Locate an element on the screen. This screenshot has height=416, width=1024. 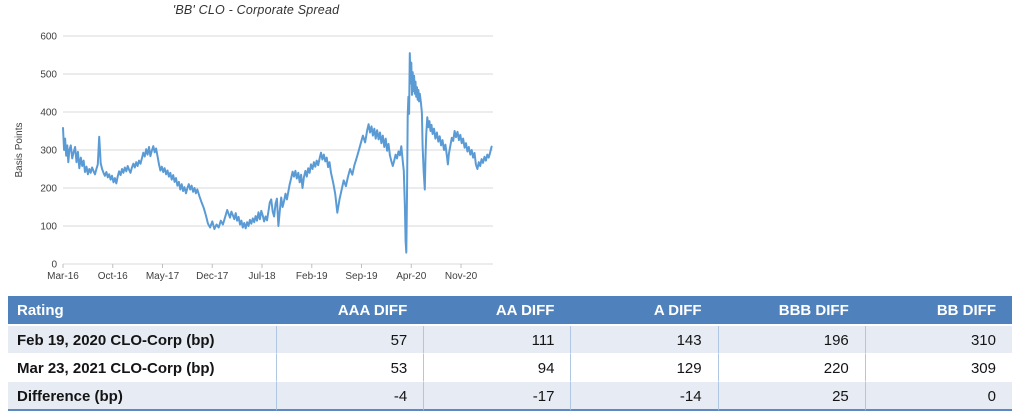
y-tick-label: 300 is located at coordinates (48, 151).